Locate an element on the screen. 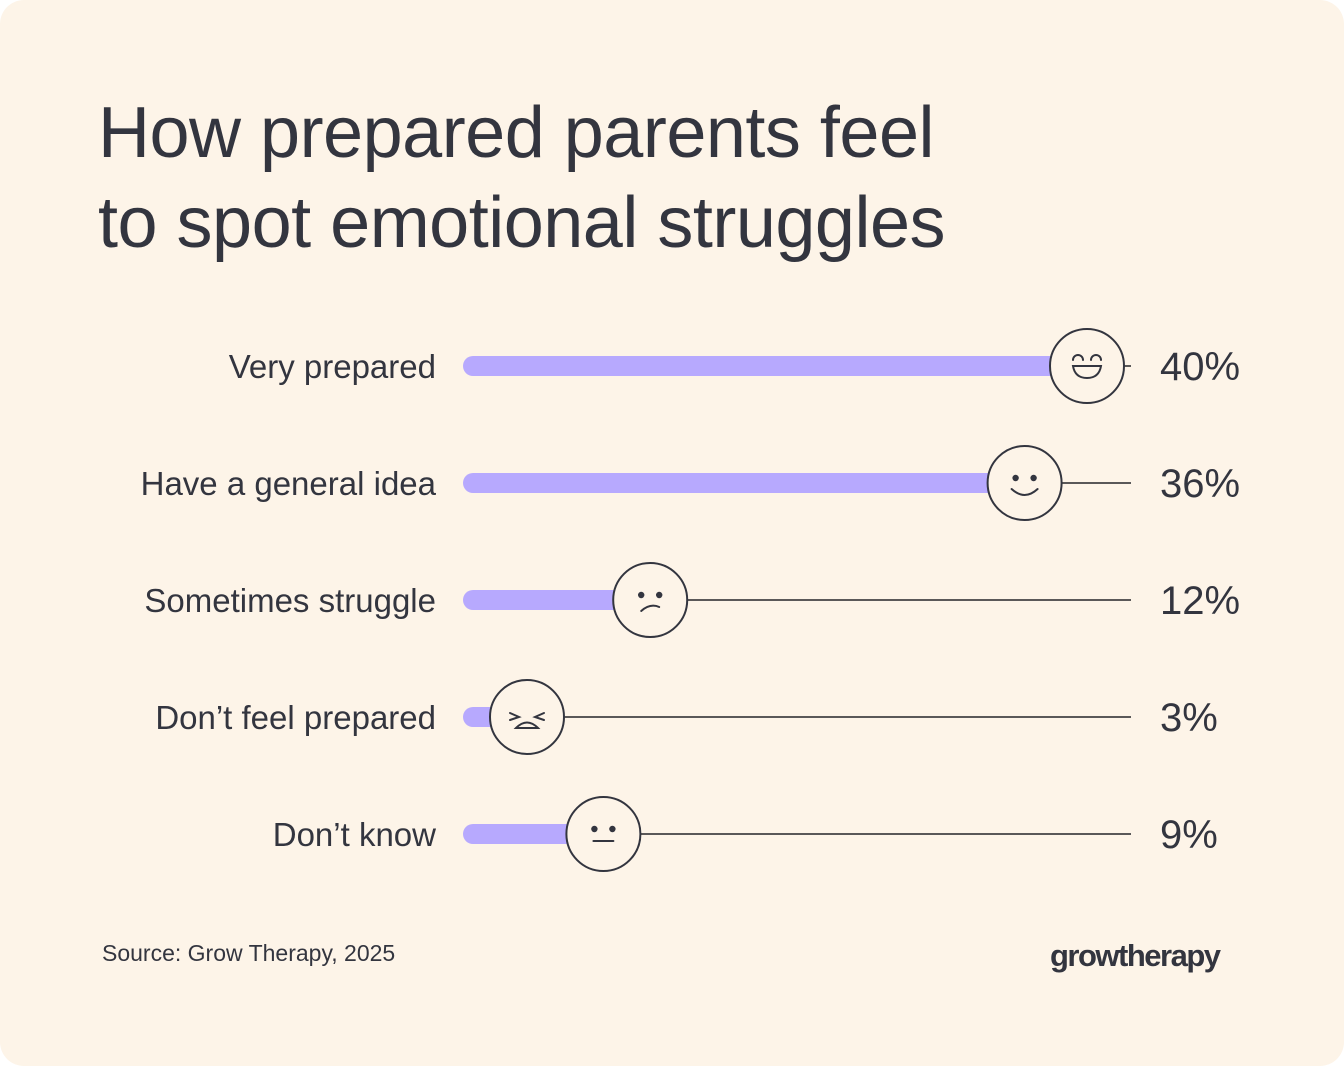 This screenshot has height=1066, width=1344. source-note: Source: Grow Therapy, 2025 is located at coordinates (249, 953).